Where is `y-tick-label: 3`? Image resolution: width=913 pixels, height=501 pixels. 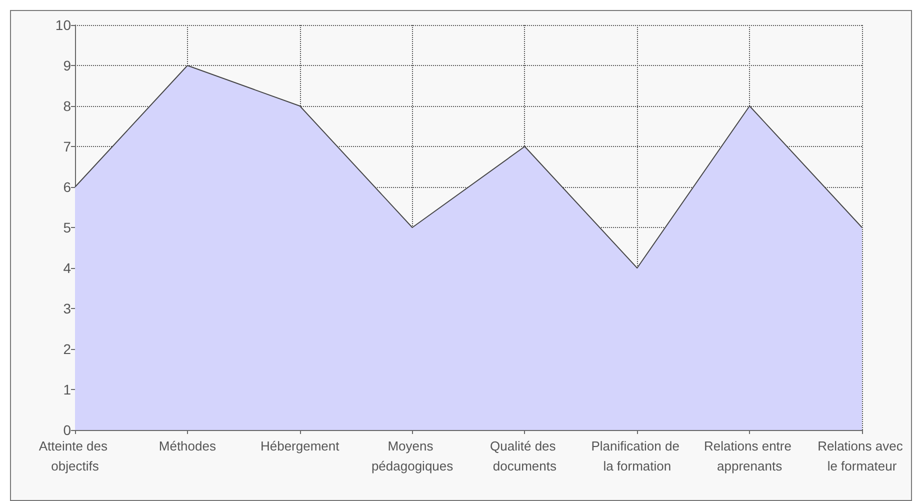
y-tick-label: 3 is located at coordinates (67, 308).